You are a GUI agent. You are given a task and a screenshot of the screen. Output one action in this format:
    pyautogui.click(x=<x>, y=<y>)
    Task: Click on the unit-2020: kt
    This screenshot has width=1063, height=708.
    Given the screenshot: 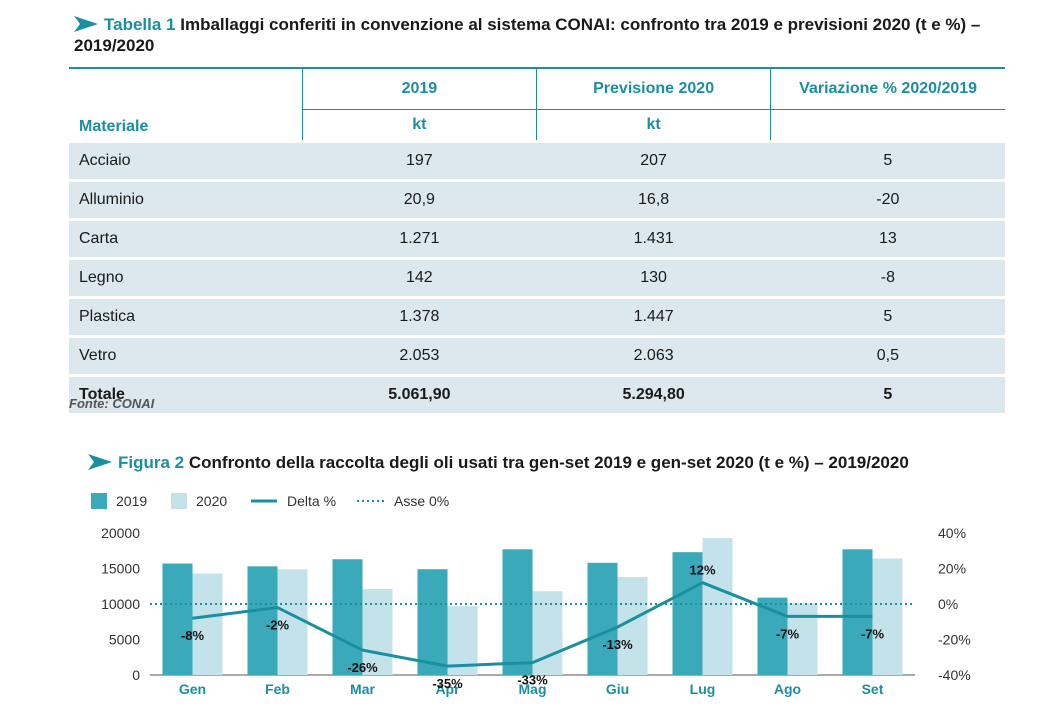 What is the action you would take?
    pyautogui.click(x=653, y=125)
    